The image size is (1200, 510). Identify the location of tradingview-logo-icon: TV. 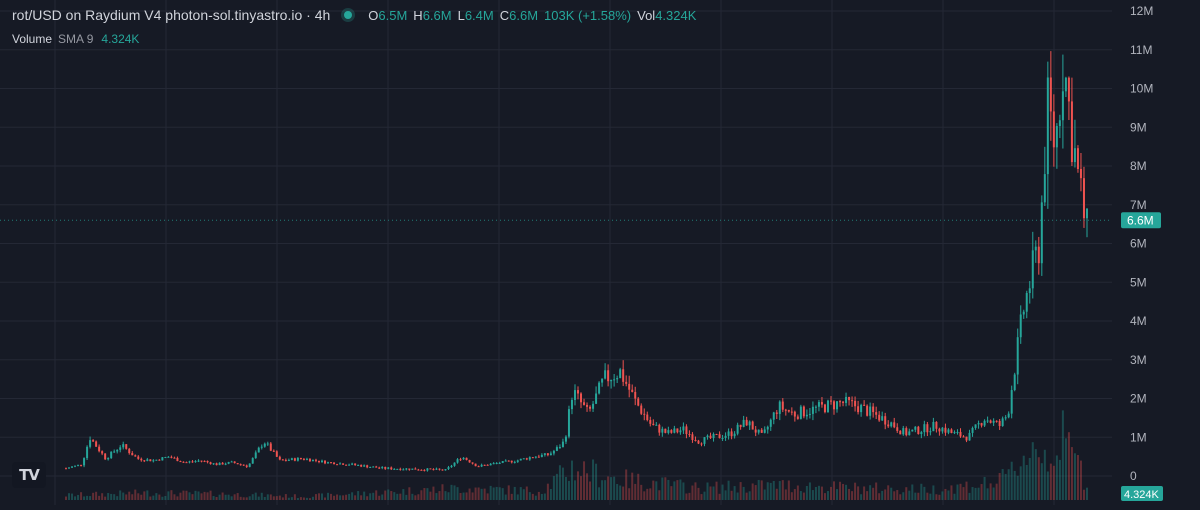
(29, 475).